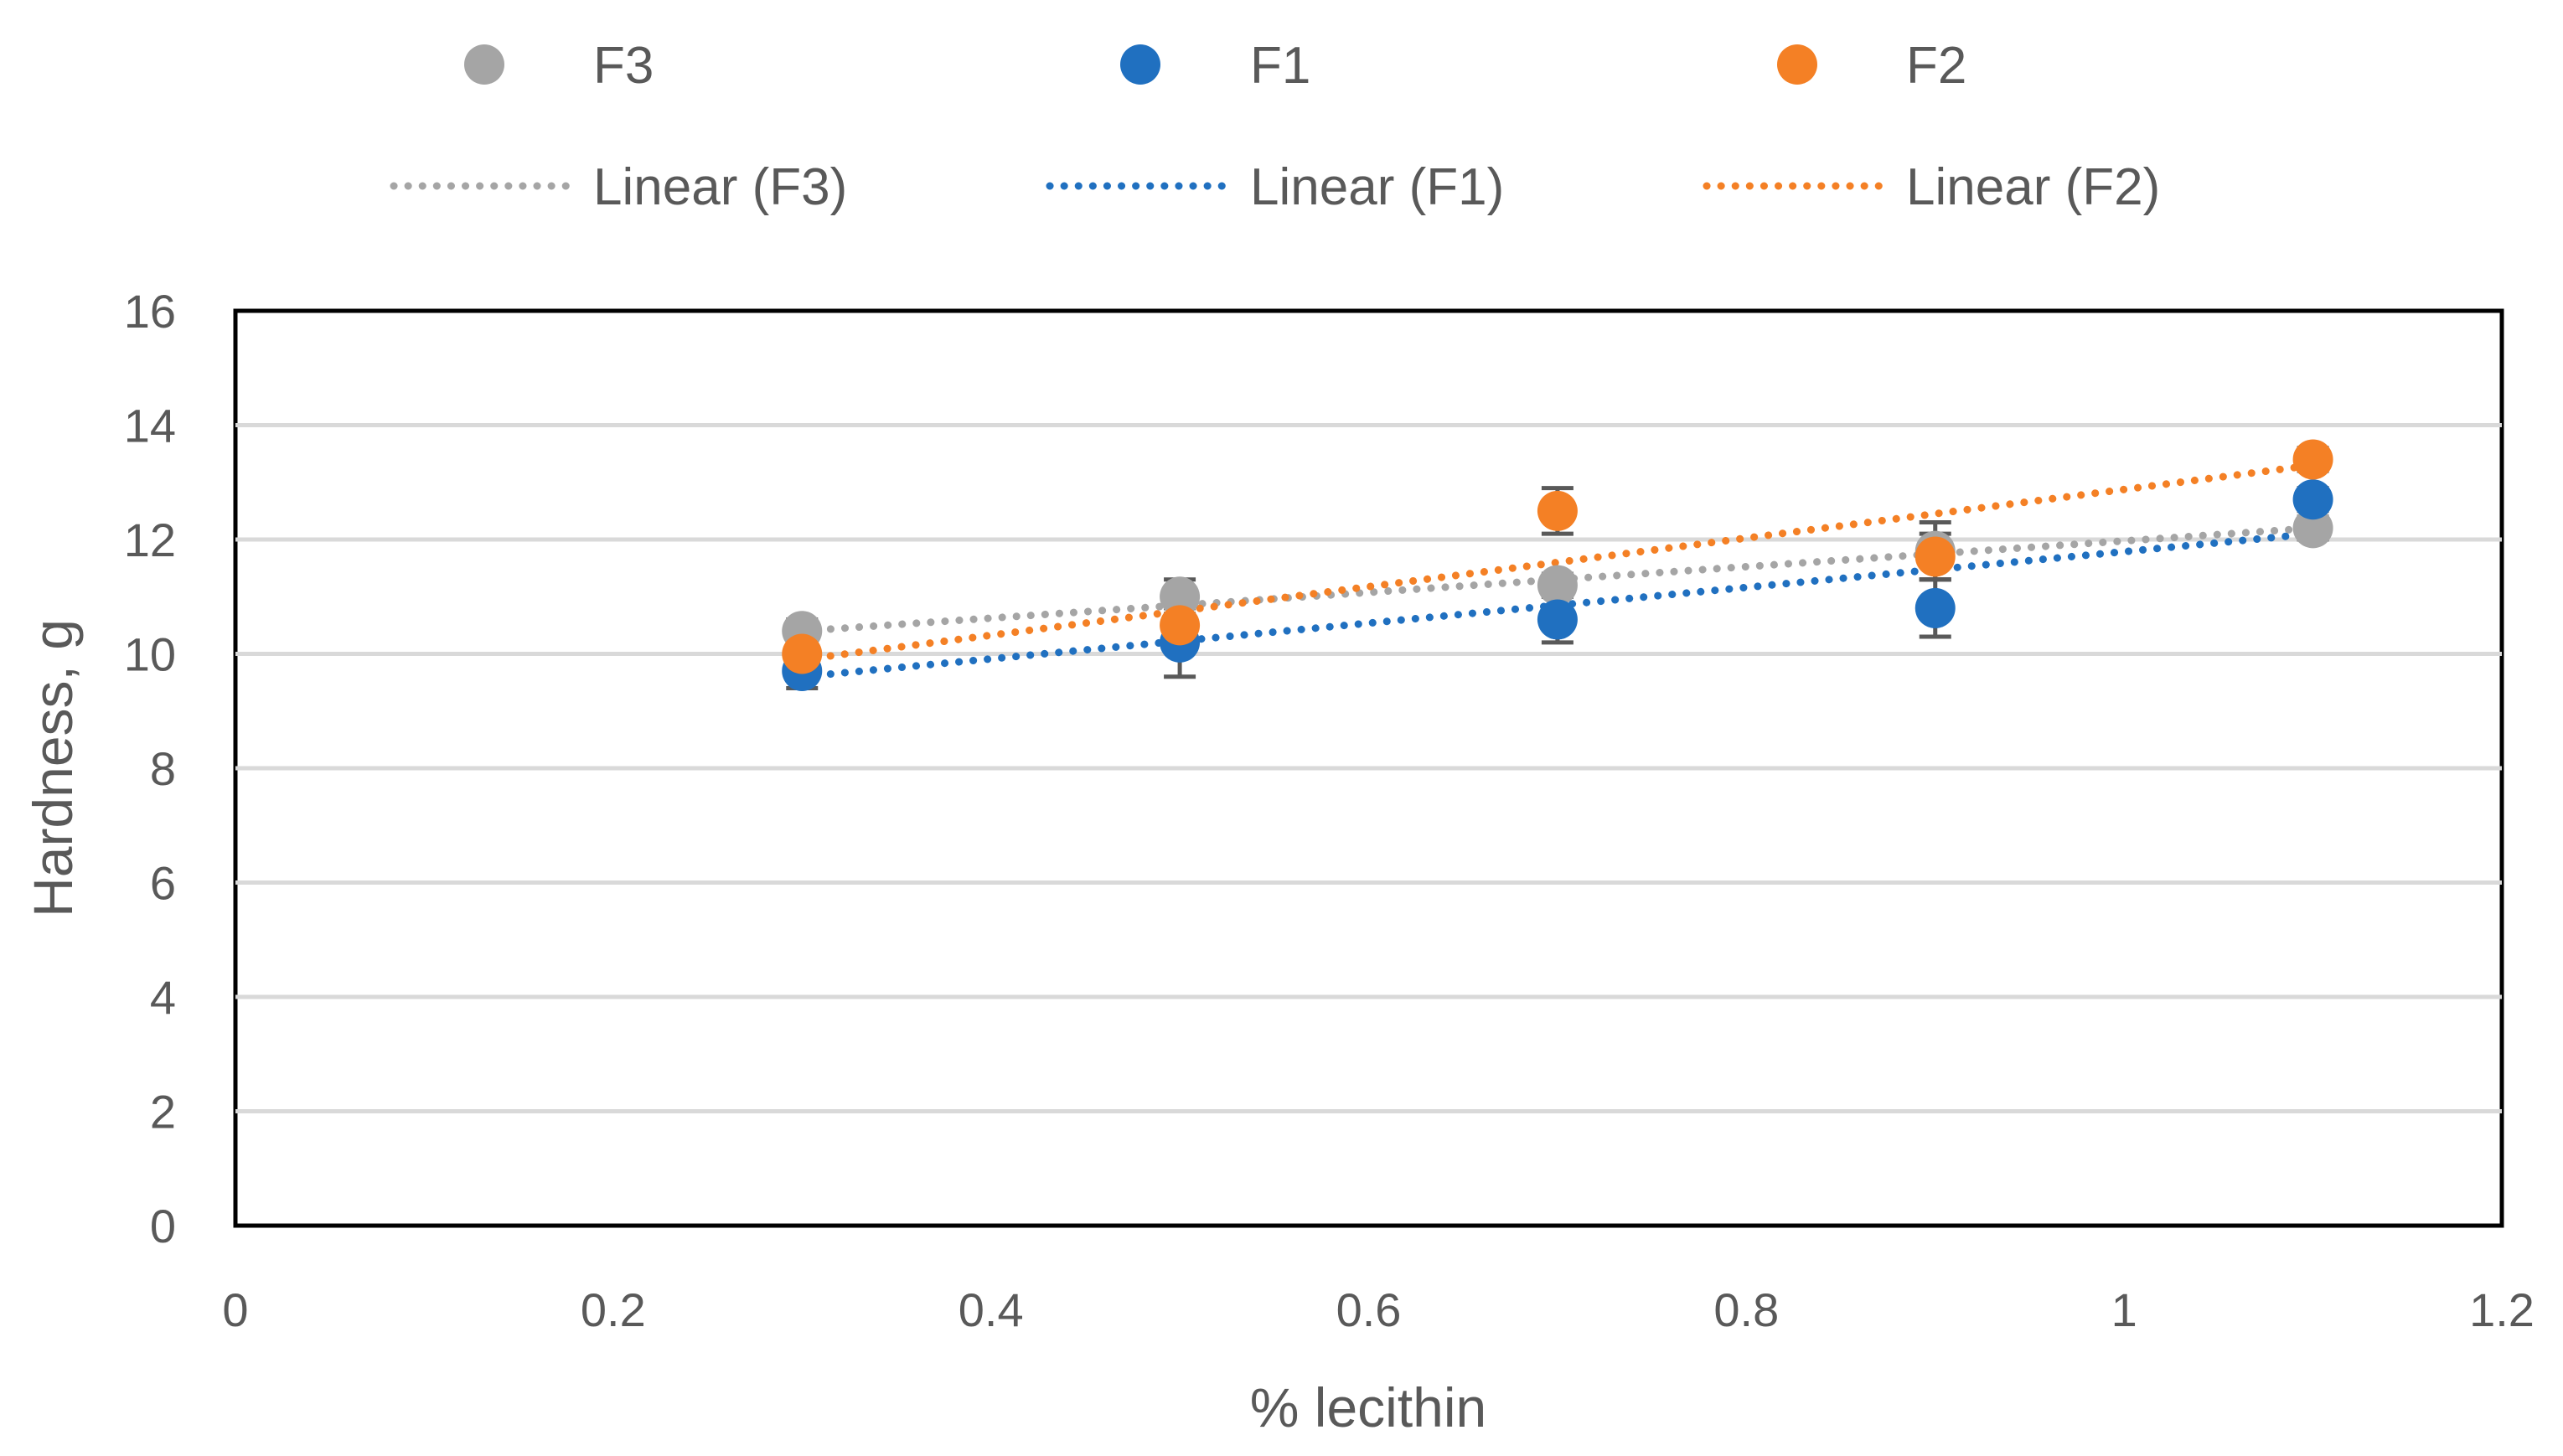  What do you see at coordinates (1936, 66) in the screenshot?
I see `legend-label-f2: F2` at bounding box center [1936, 66].